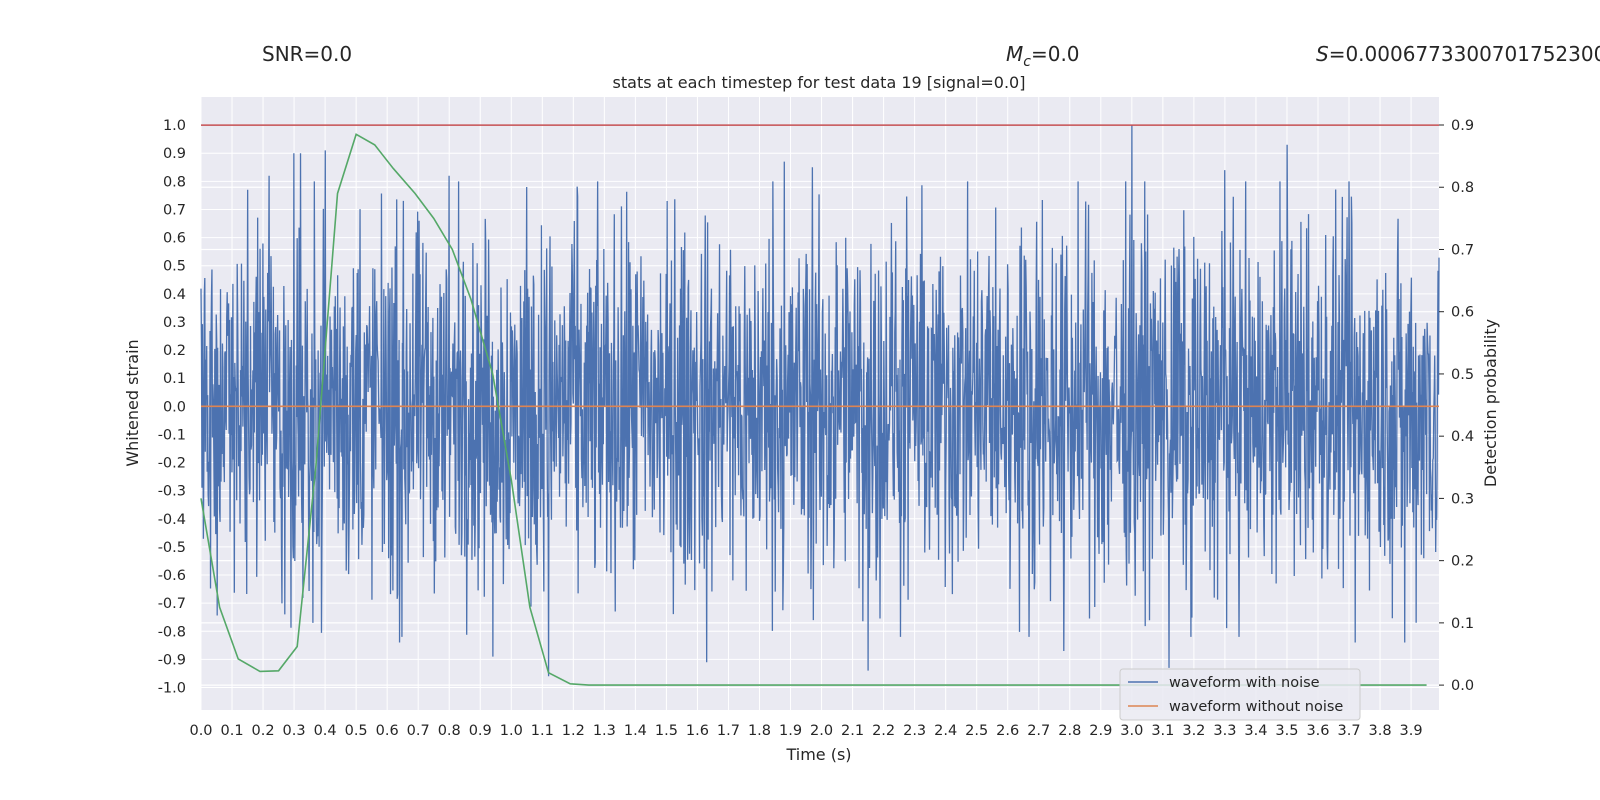 The height and width of the screenshot is (800, 1600). Describe the element at coordinates (174, 239) in the screenshot. I see `y-tick-label: 0.6` at that location.